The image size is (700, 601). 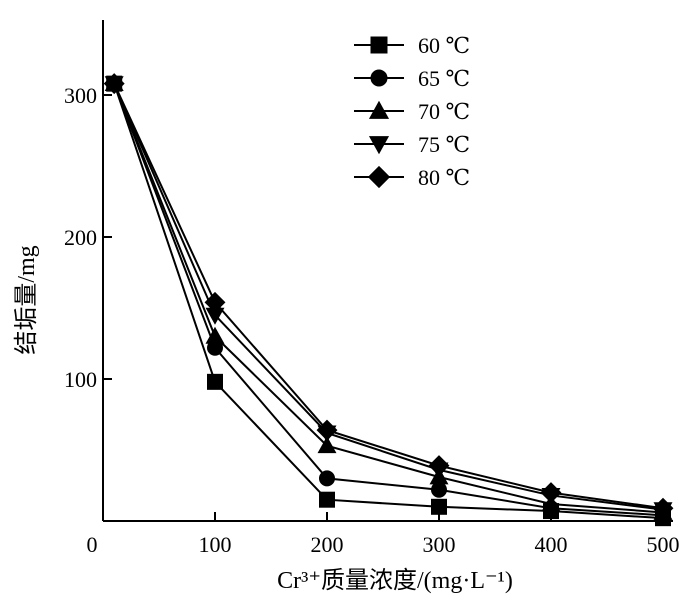 I want to click on legend-label: 60 ℃, so click(x=444, y=45).